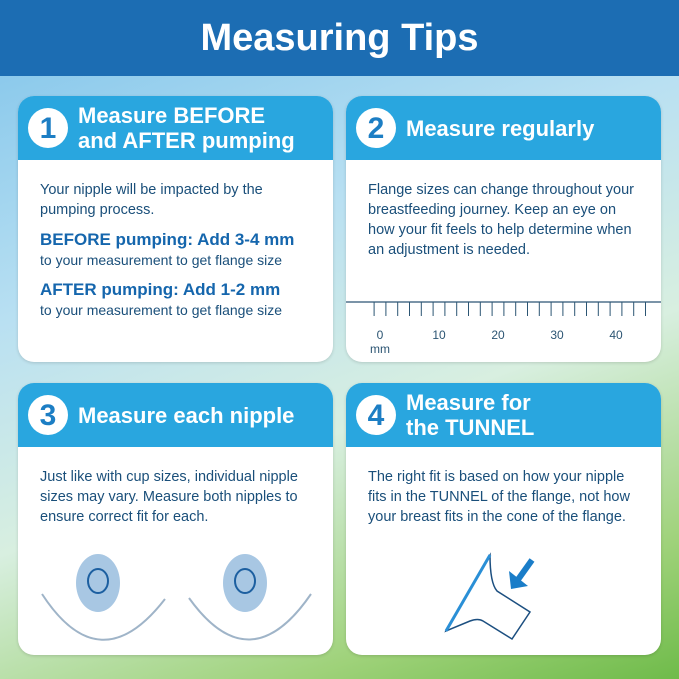 This screenshot has width=679, height=679. I want to click on card-title: Measure for, so click(468, 402).